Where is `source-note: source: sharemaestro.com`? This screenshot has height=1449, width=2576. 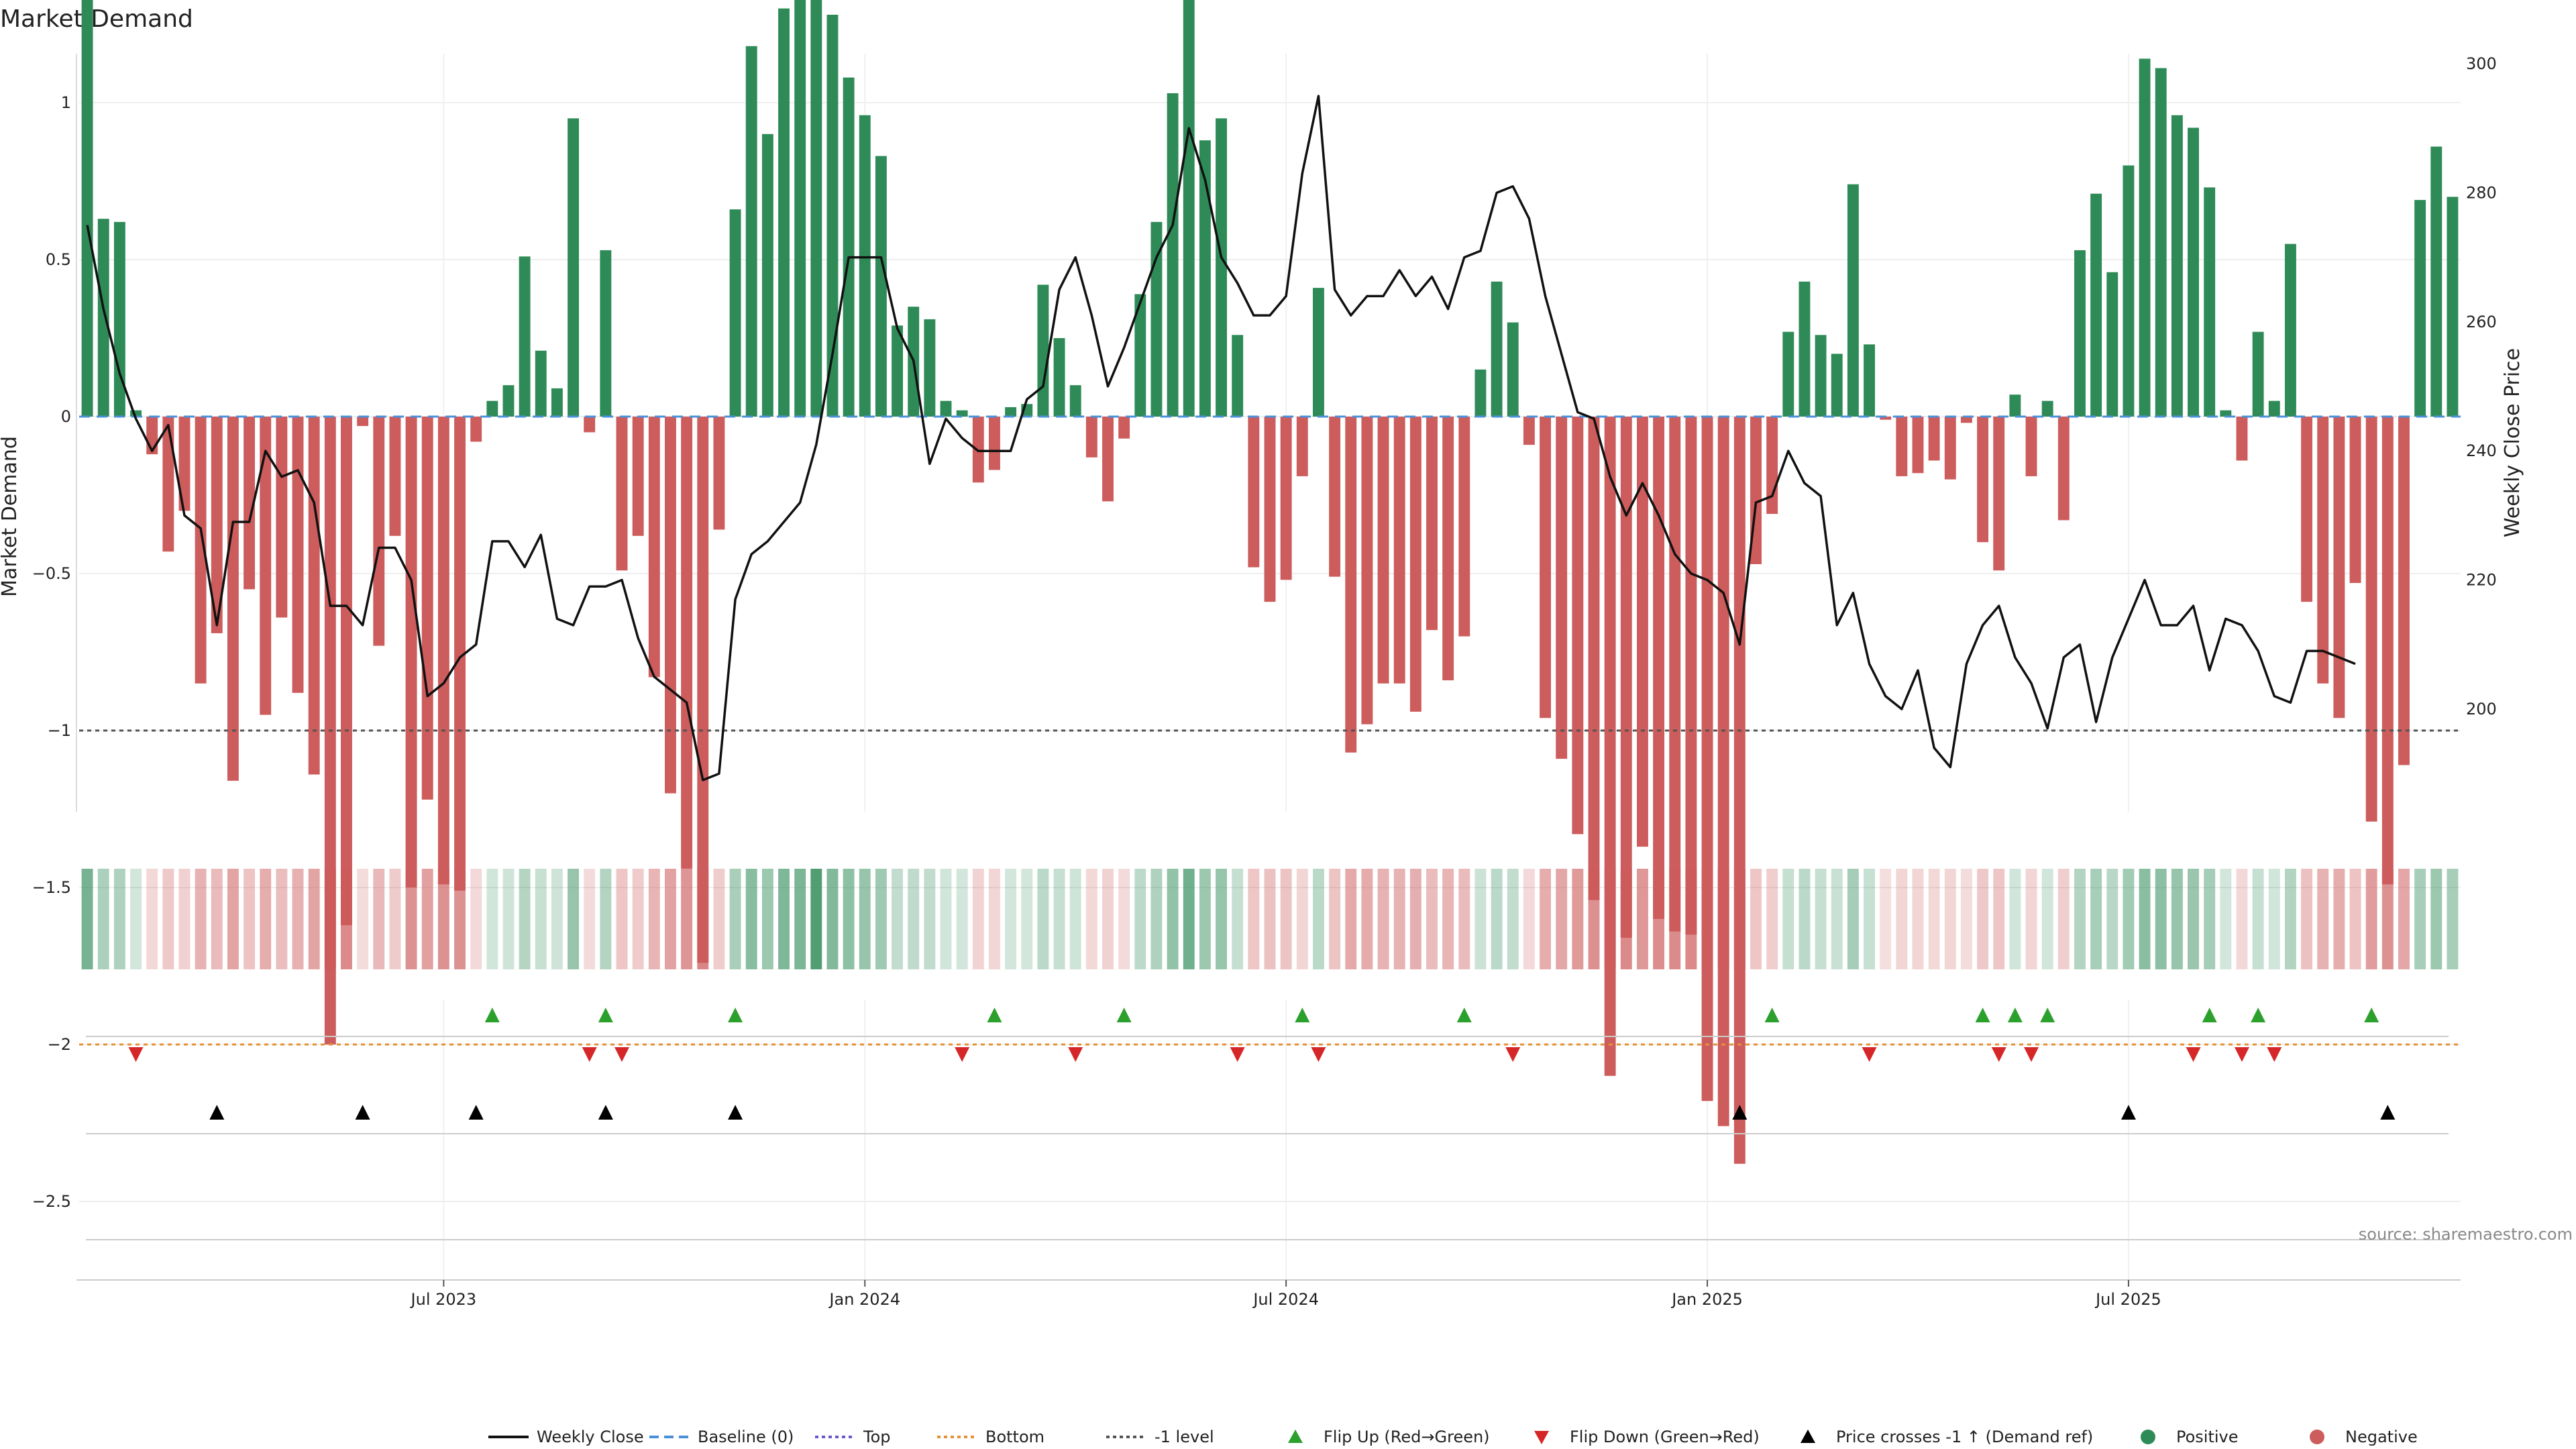 source-note: source: sharemaestro.com is located at coordinates (2466, 1234).